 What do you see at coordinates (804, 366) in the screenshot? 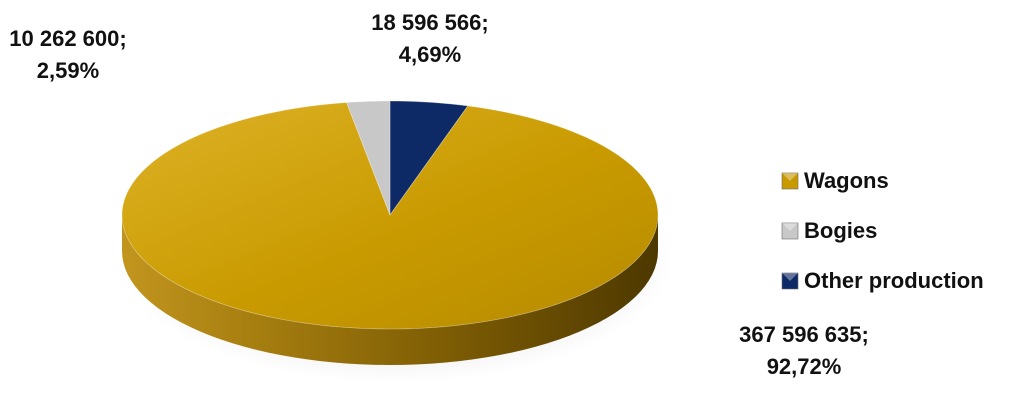
I see `data-label-percent-wagons: 92,72%` at bounding box center [804, 366].